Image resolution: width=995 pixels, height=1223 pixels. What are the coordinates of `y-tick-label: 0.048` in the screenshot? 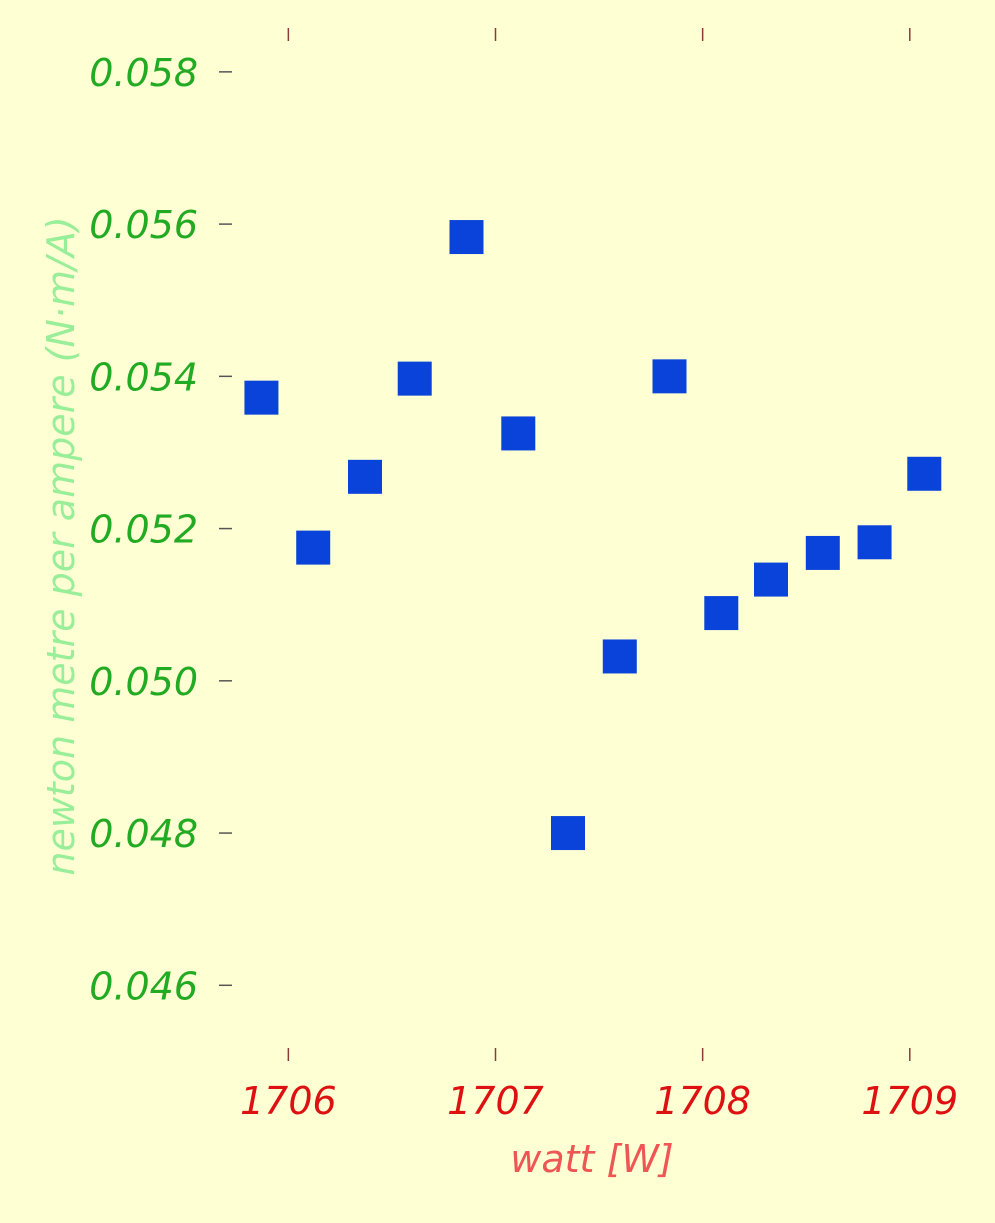 It's located at (143, 834).